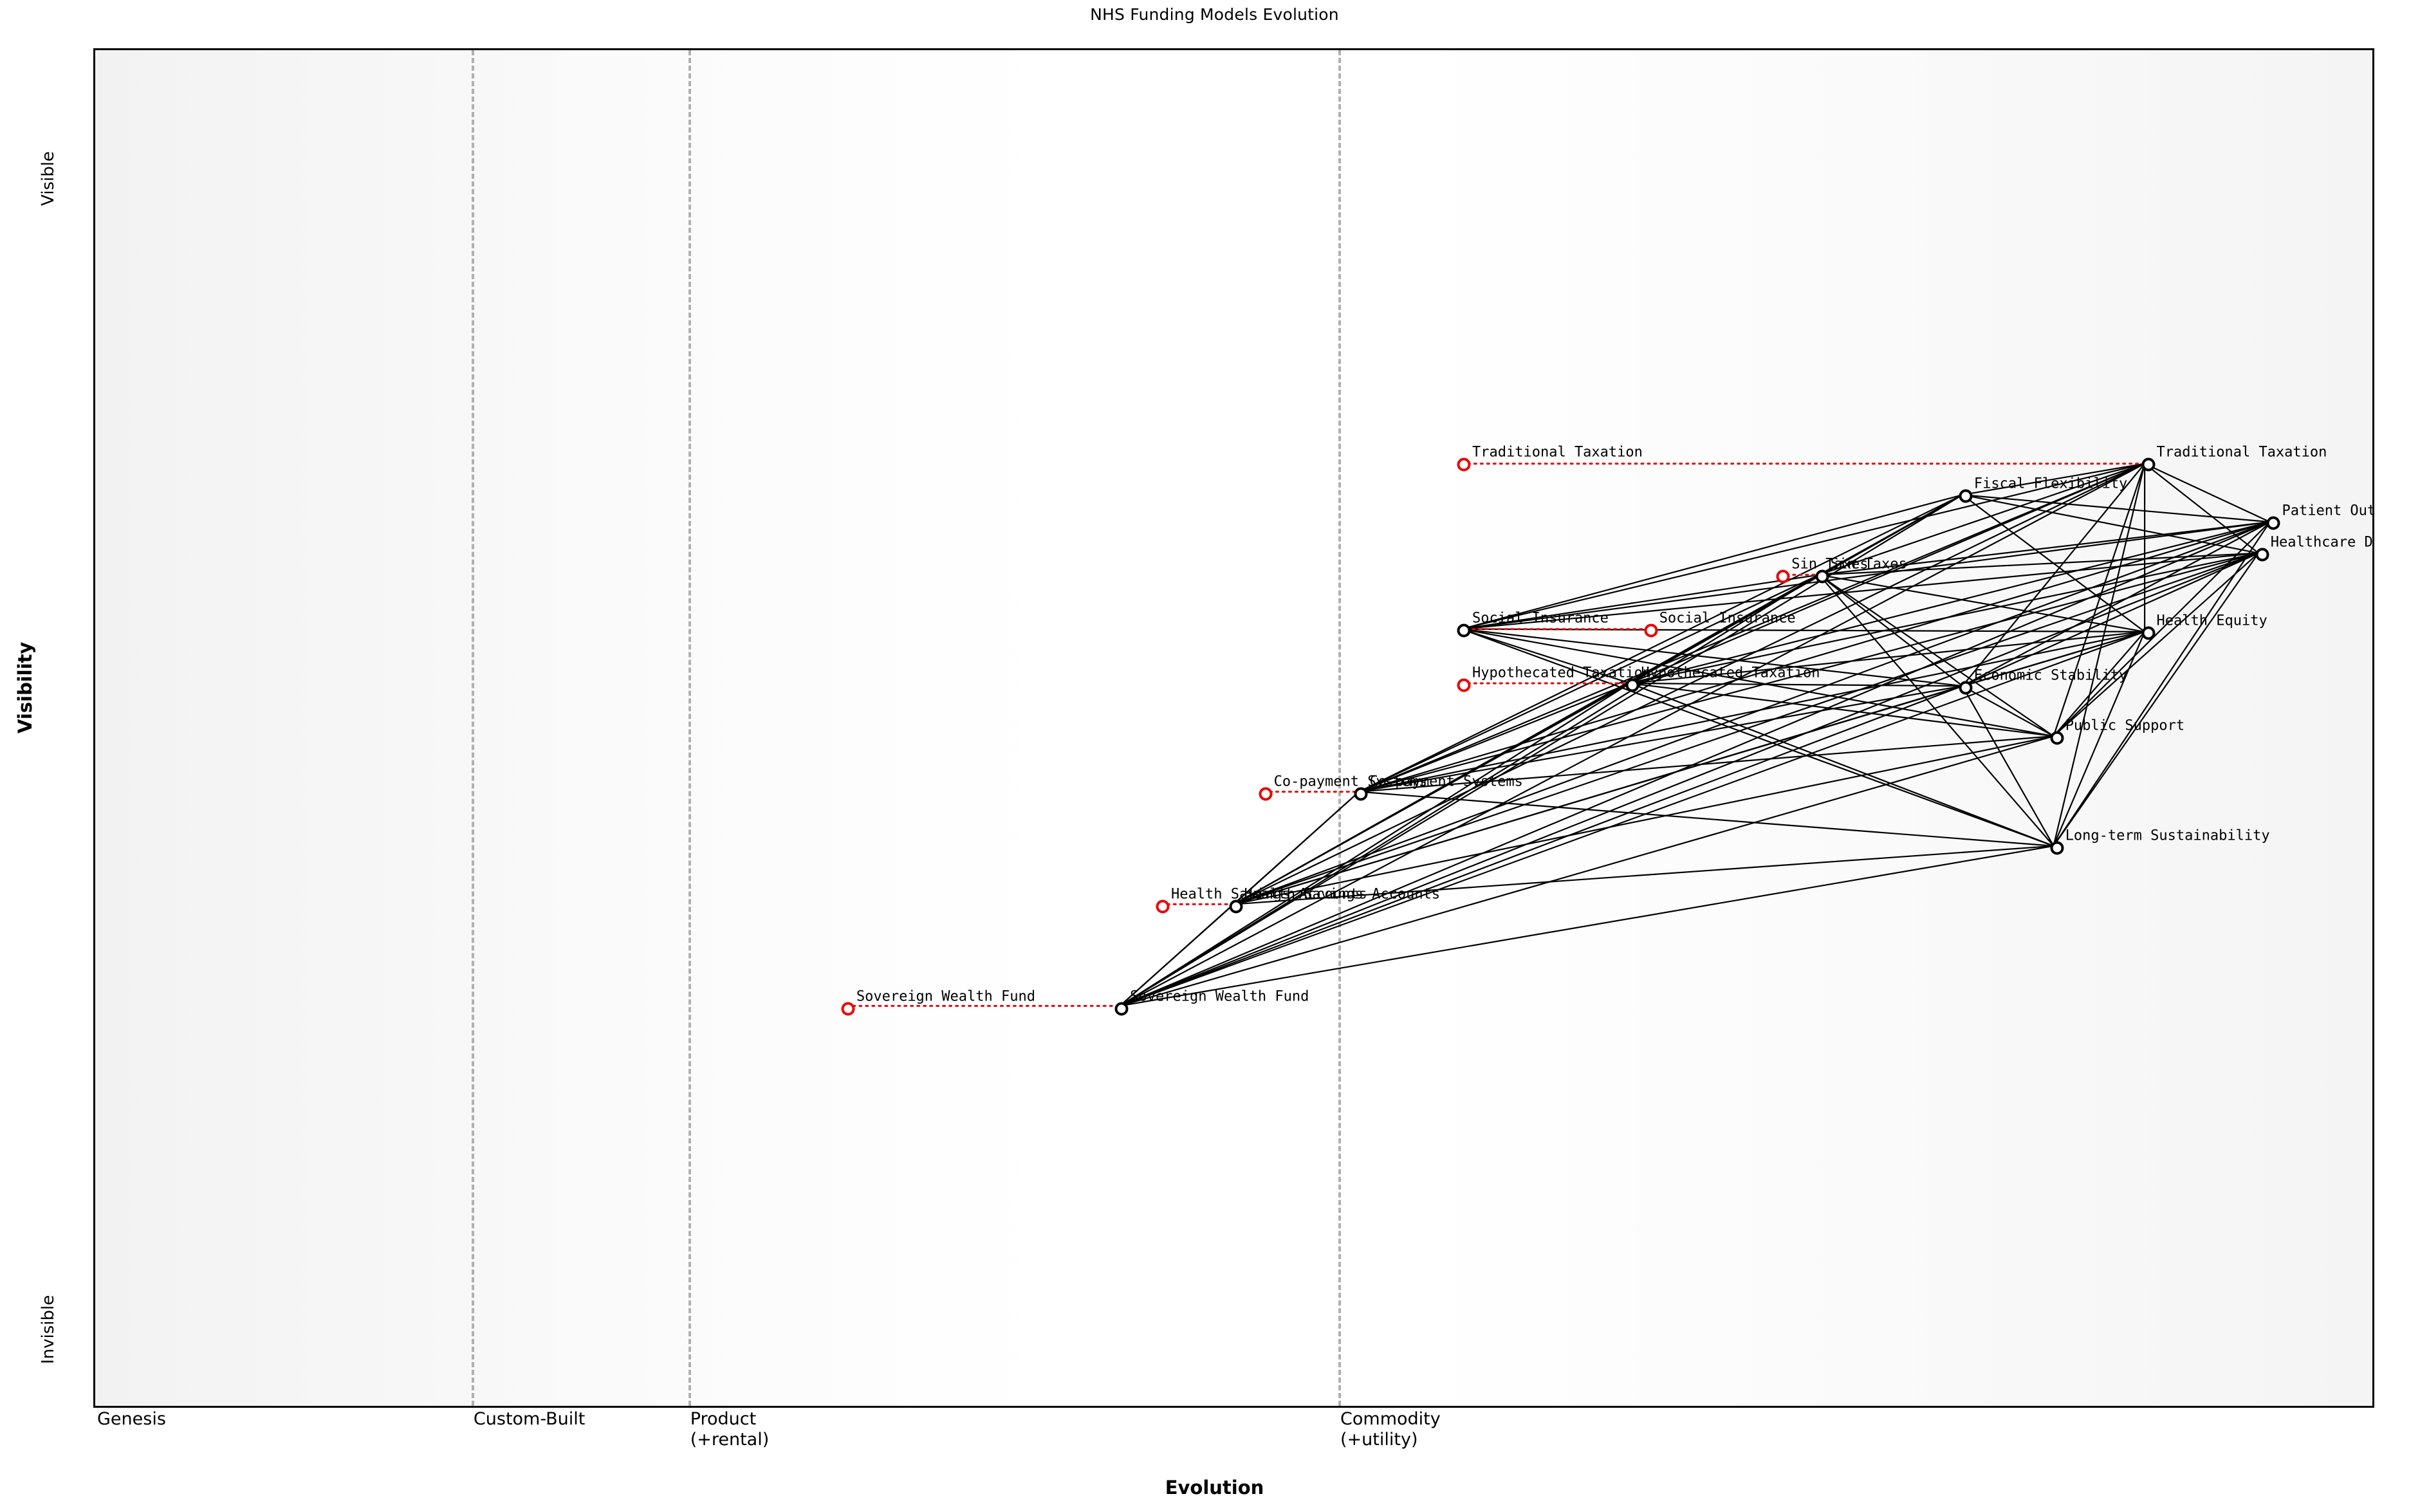  Describe the element at coordinates (25, 687) in the screenshot. I see `y-axis-title: Visibility` at that location.